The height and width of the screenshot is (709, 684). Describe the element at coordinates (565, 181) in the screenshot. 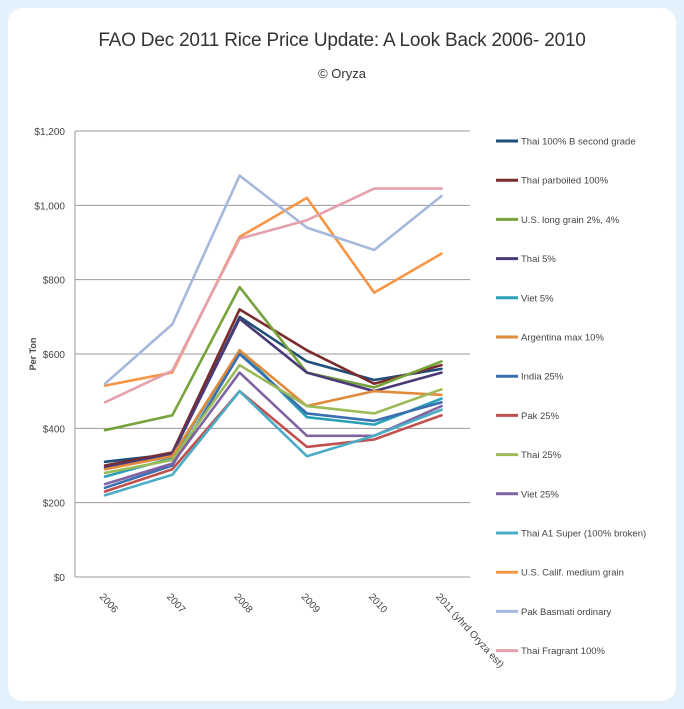

I see `legend-label: Thai parboiled 100%` at that location.